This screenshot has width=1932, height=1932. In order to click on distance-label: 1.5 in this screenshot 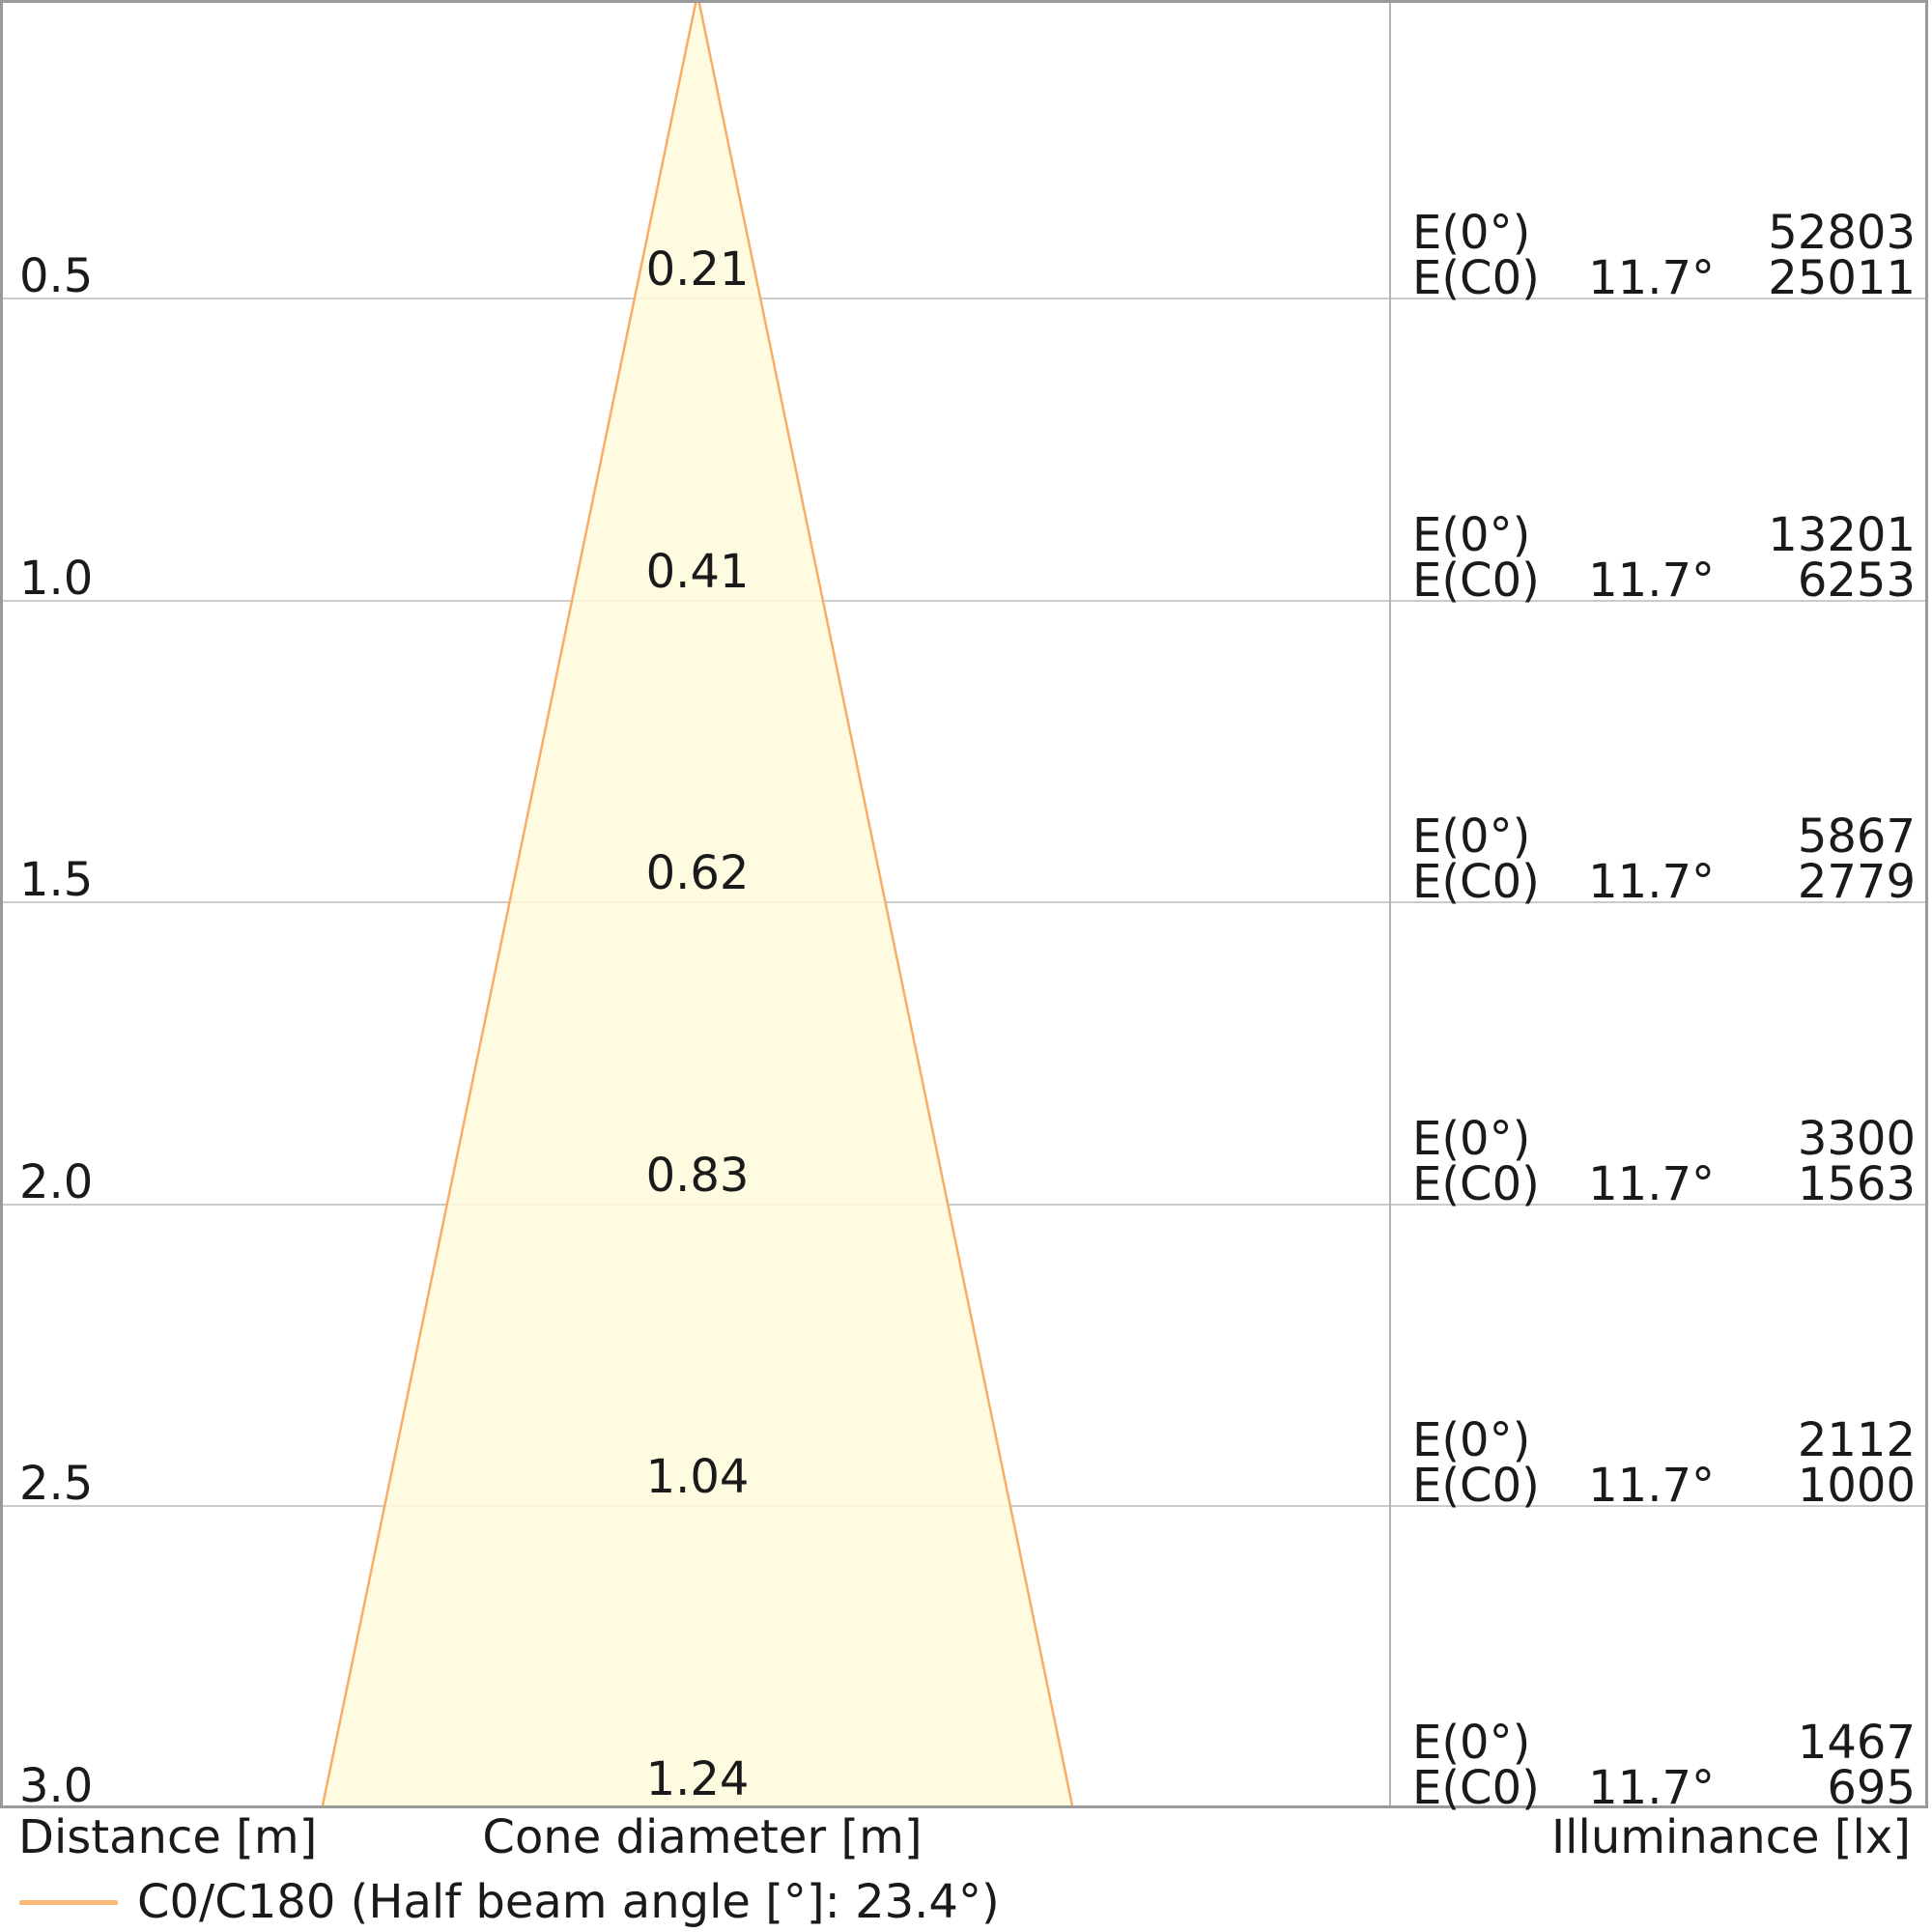, I will do `click(56, 880)`.